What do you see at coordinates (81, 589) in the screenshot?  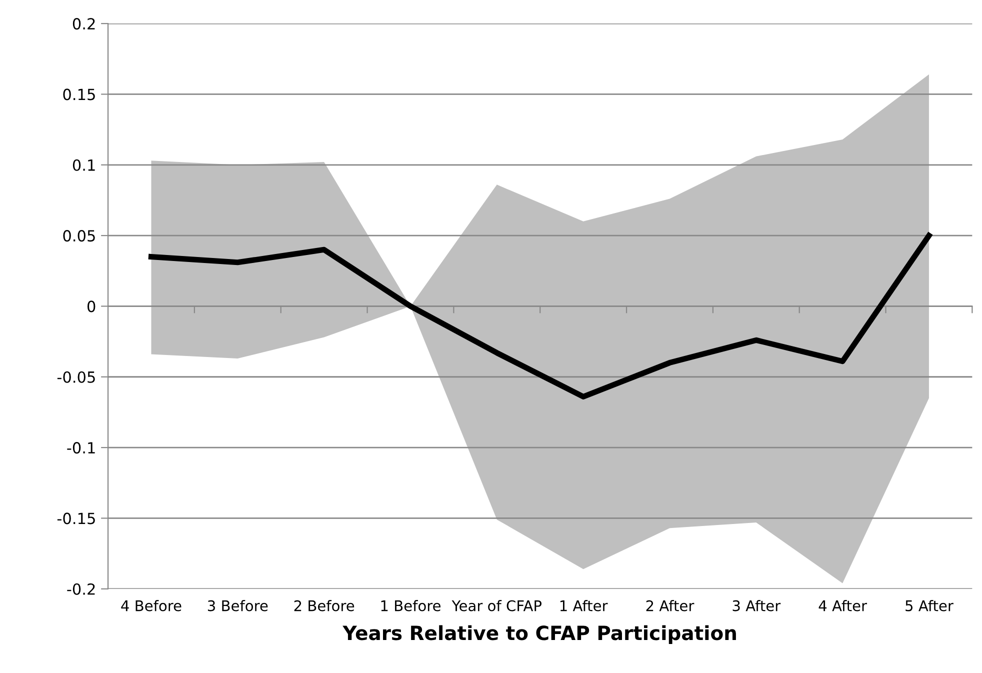 I see `y-tick-label: -0.2` at bounding box center [81, 589].